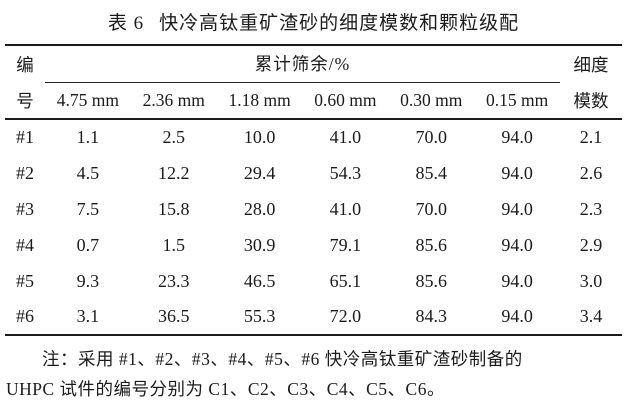 This screenshot has width=627, height=414. What do you see at coordinates (591, 280) in the screenshot?
I see `fineness-modulus: 3.0` at bounding box center [591, 280].